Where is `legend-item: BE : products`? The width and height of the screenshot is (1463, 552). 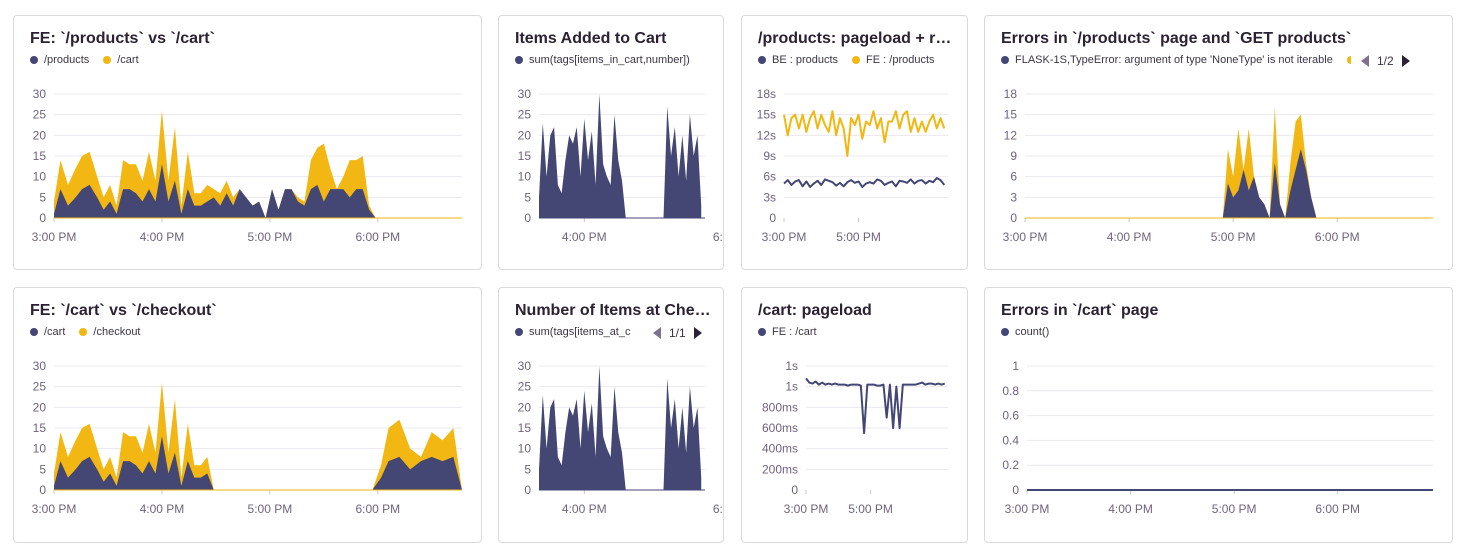 legend-item: BE : products is located at coordinates (798, 60).